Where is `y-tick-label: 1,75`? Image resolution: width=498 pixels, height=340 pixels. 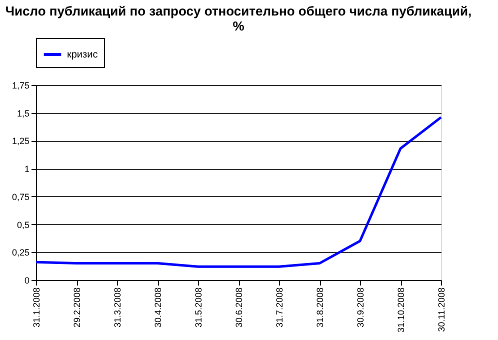
y-tick-label: 1,75 is located at coordinates (21, 85).